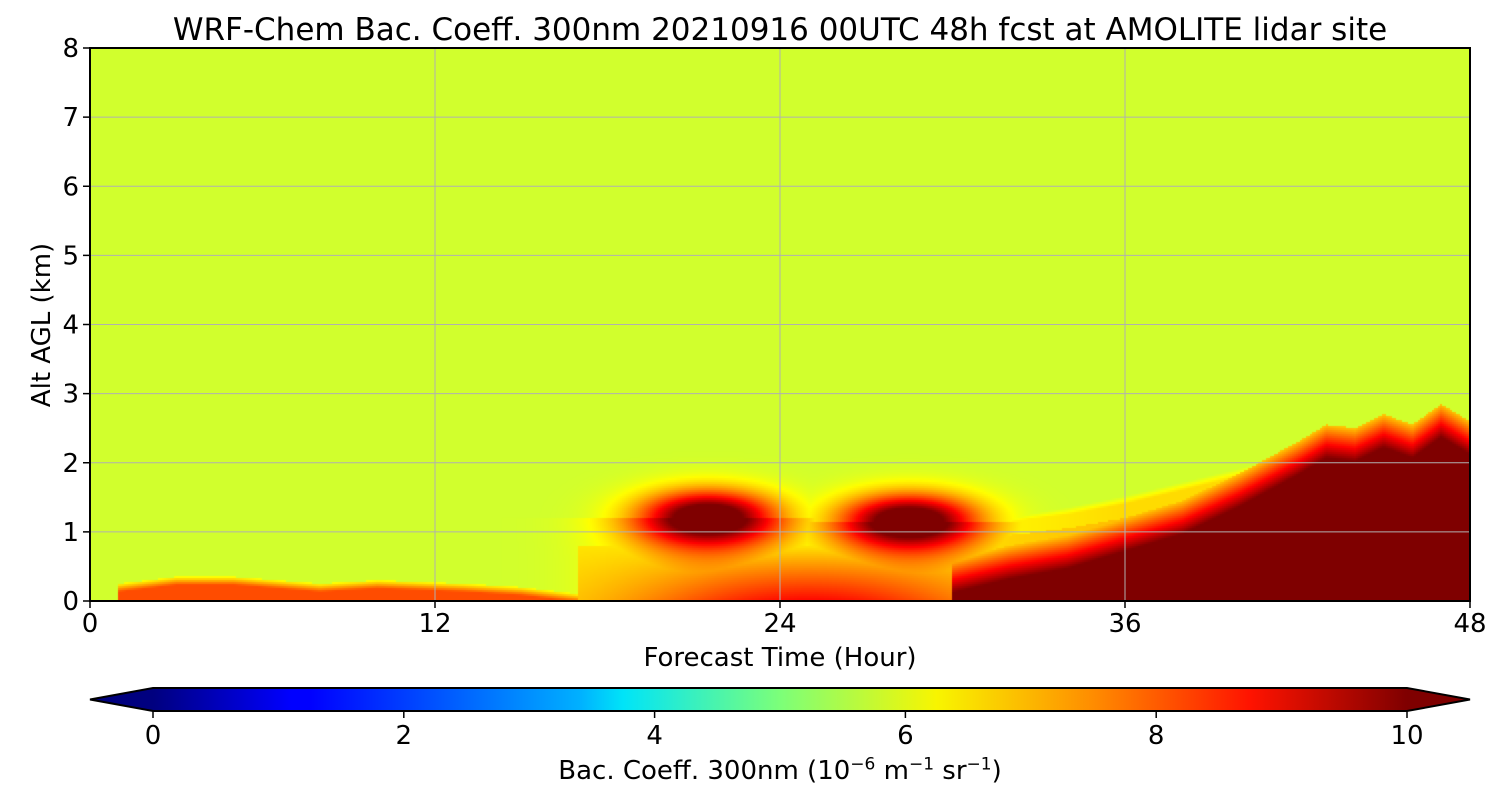 Image resolution: width=1500 pixels, height=800 pixels. Describe the element at coordinates (1406, 736) in the screenshot. I see `colorbar-tick-label: 10` at that location.